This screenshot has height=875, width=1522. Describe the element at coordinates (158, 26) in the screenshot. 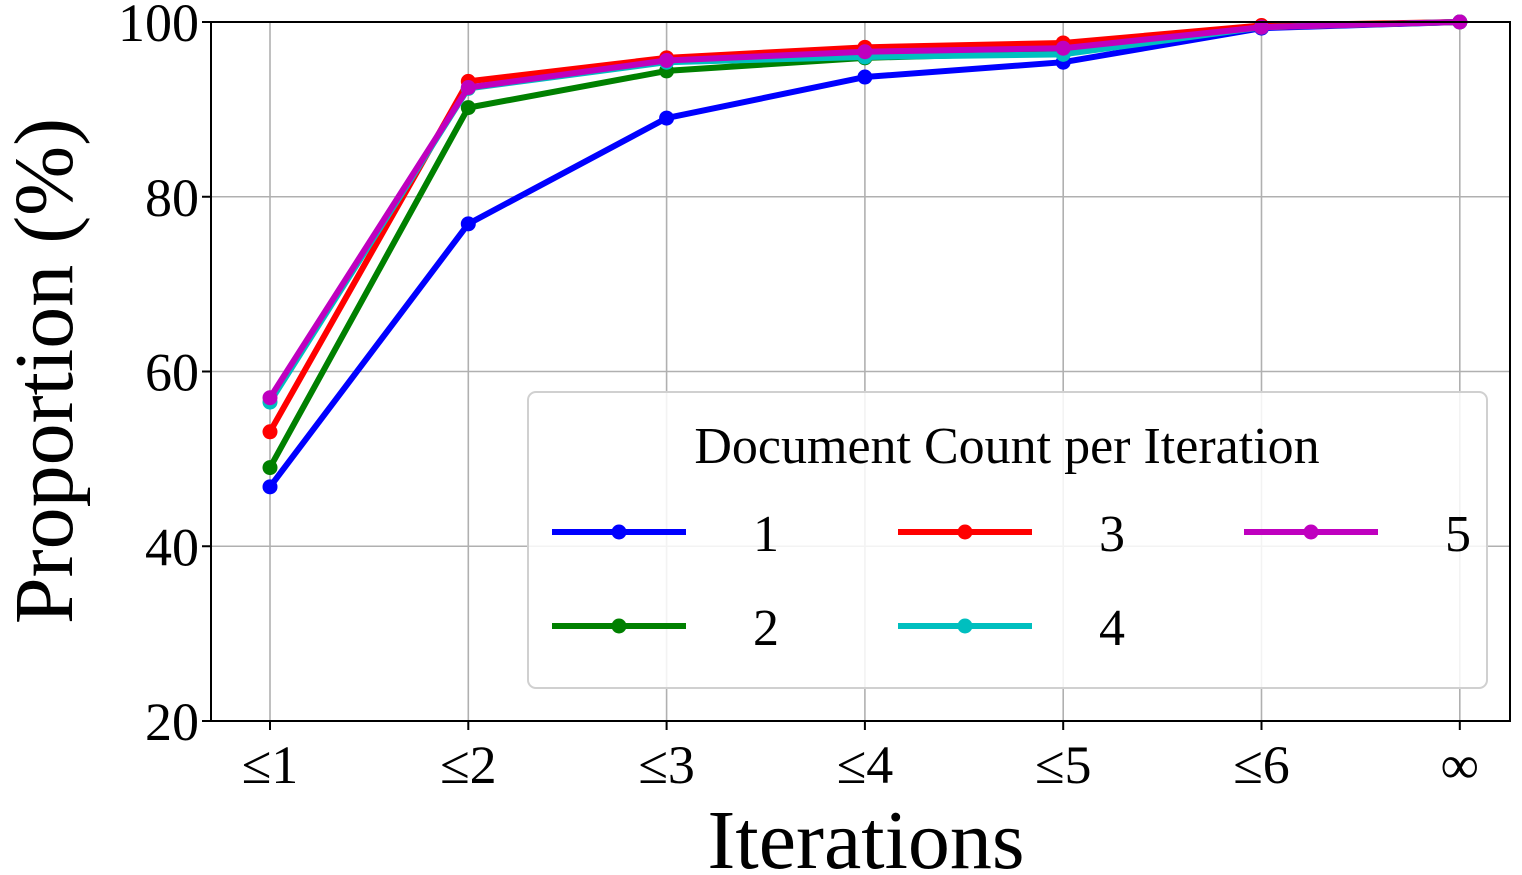

I see `y-tick-label: 100` at that location.